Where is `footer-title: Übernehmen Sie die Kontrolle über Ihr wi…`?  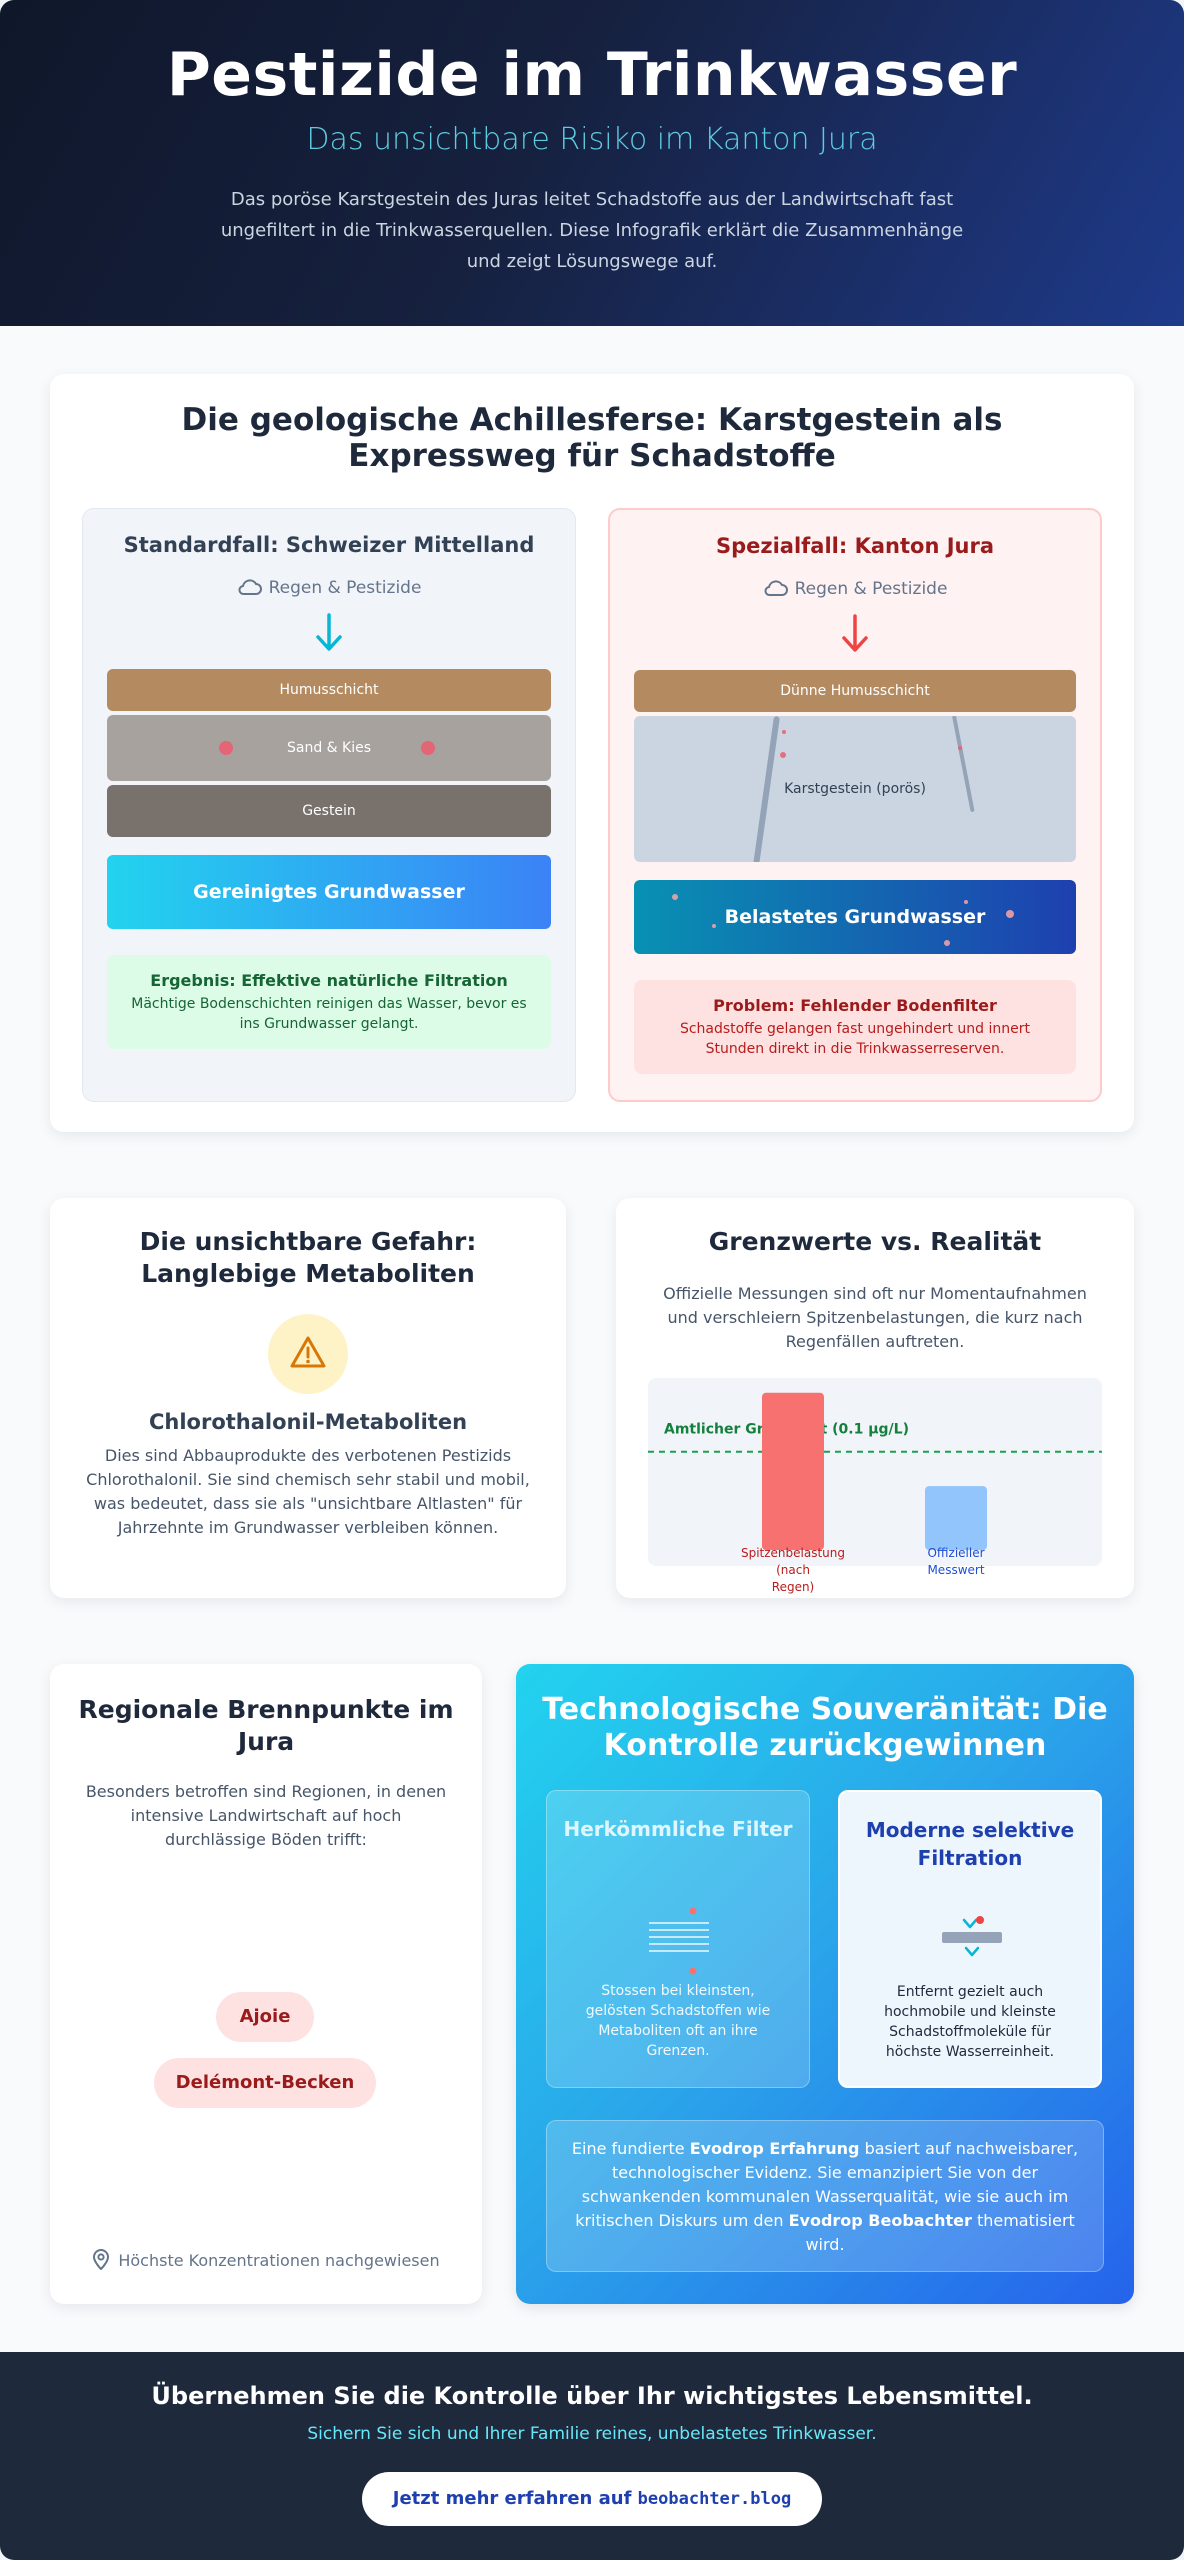 footer-title: Übernehmen Sie die Kontrolle über Ihr wi… is located at coordinates (592, 2396).